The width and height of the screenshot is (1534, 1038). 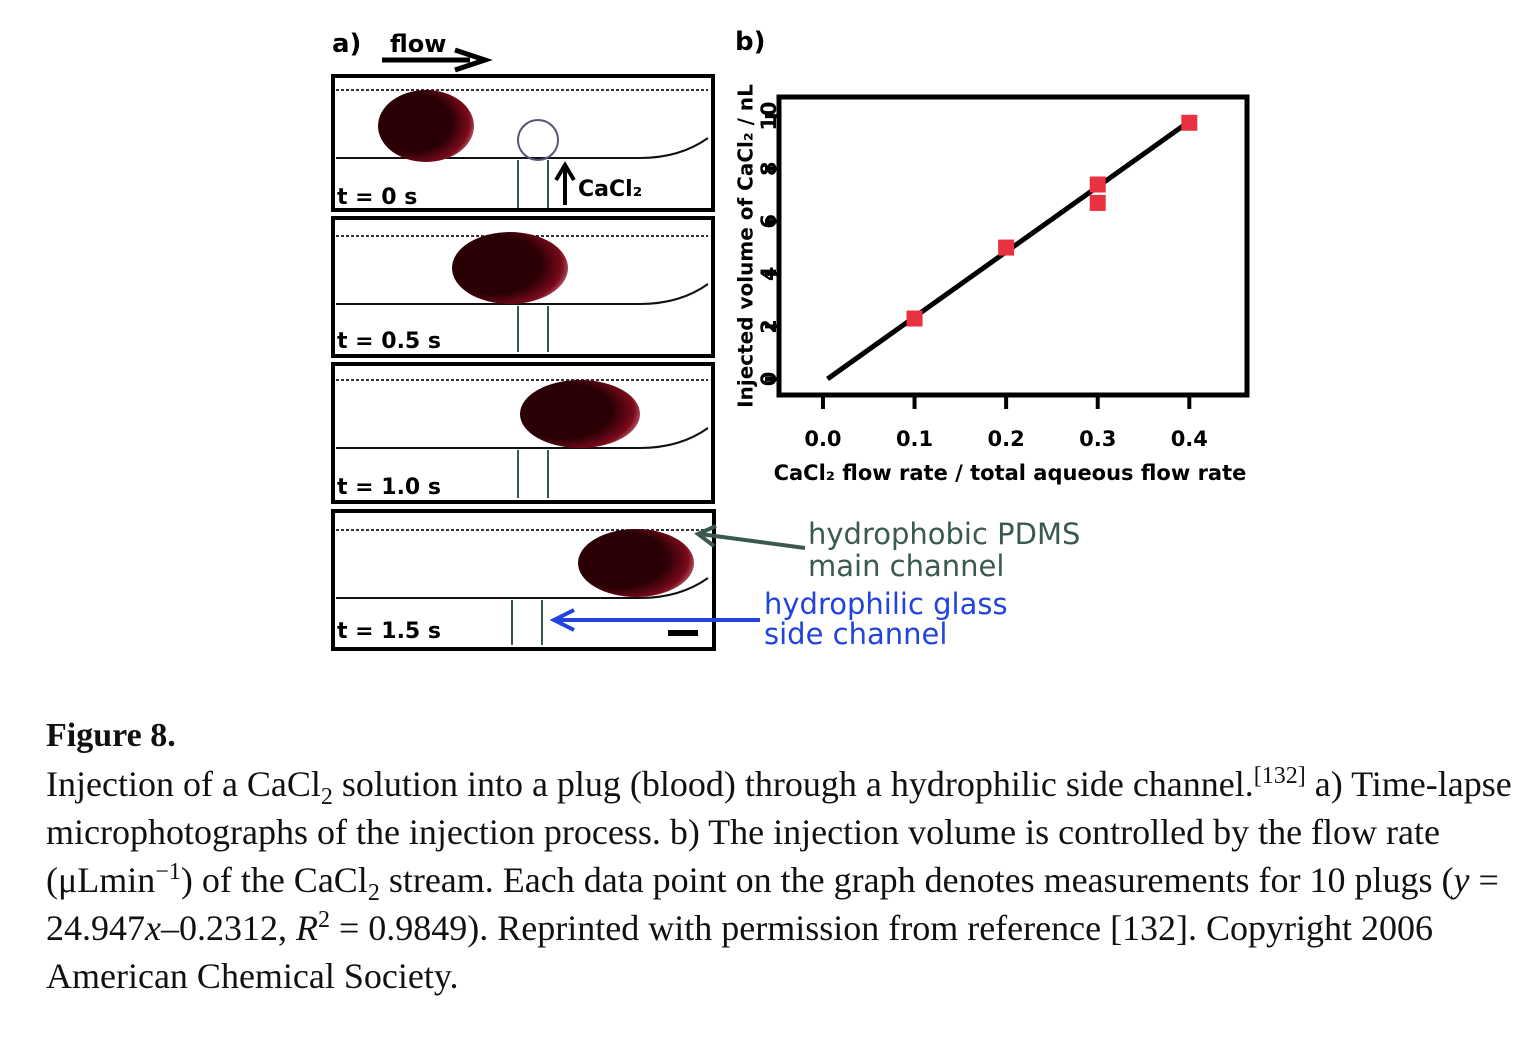 I want to click on caption-text: –0.2312,, so click(x=228, y=928).